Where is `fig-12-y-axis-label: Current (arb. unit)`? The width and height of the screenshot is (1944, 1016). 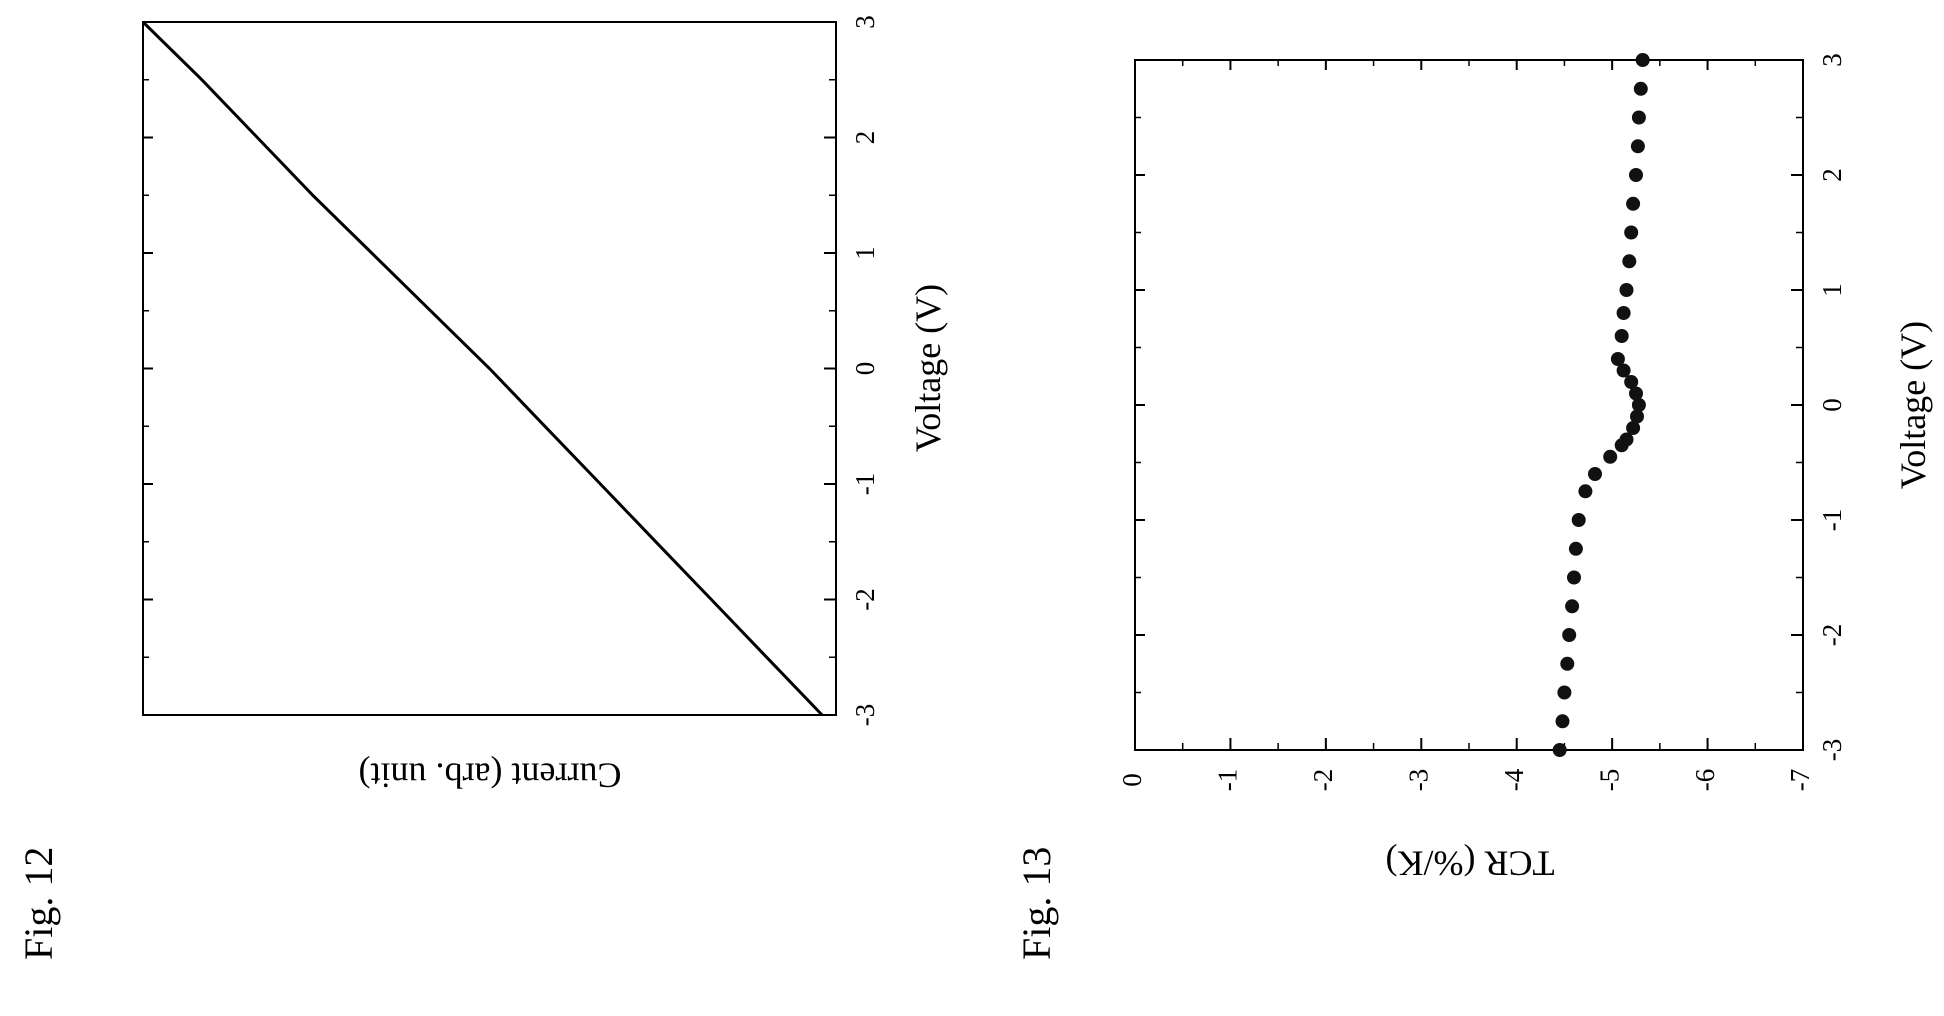 fig-12-y-axis-label: Current (arb. unit) is located at coordinates (490, 776).